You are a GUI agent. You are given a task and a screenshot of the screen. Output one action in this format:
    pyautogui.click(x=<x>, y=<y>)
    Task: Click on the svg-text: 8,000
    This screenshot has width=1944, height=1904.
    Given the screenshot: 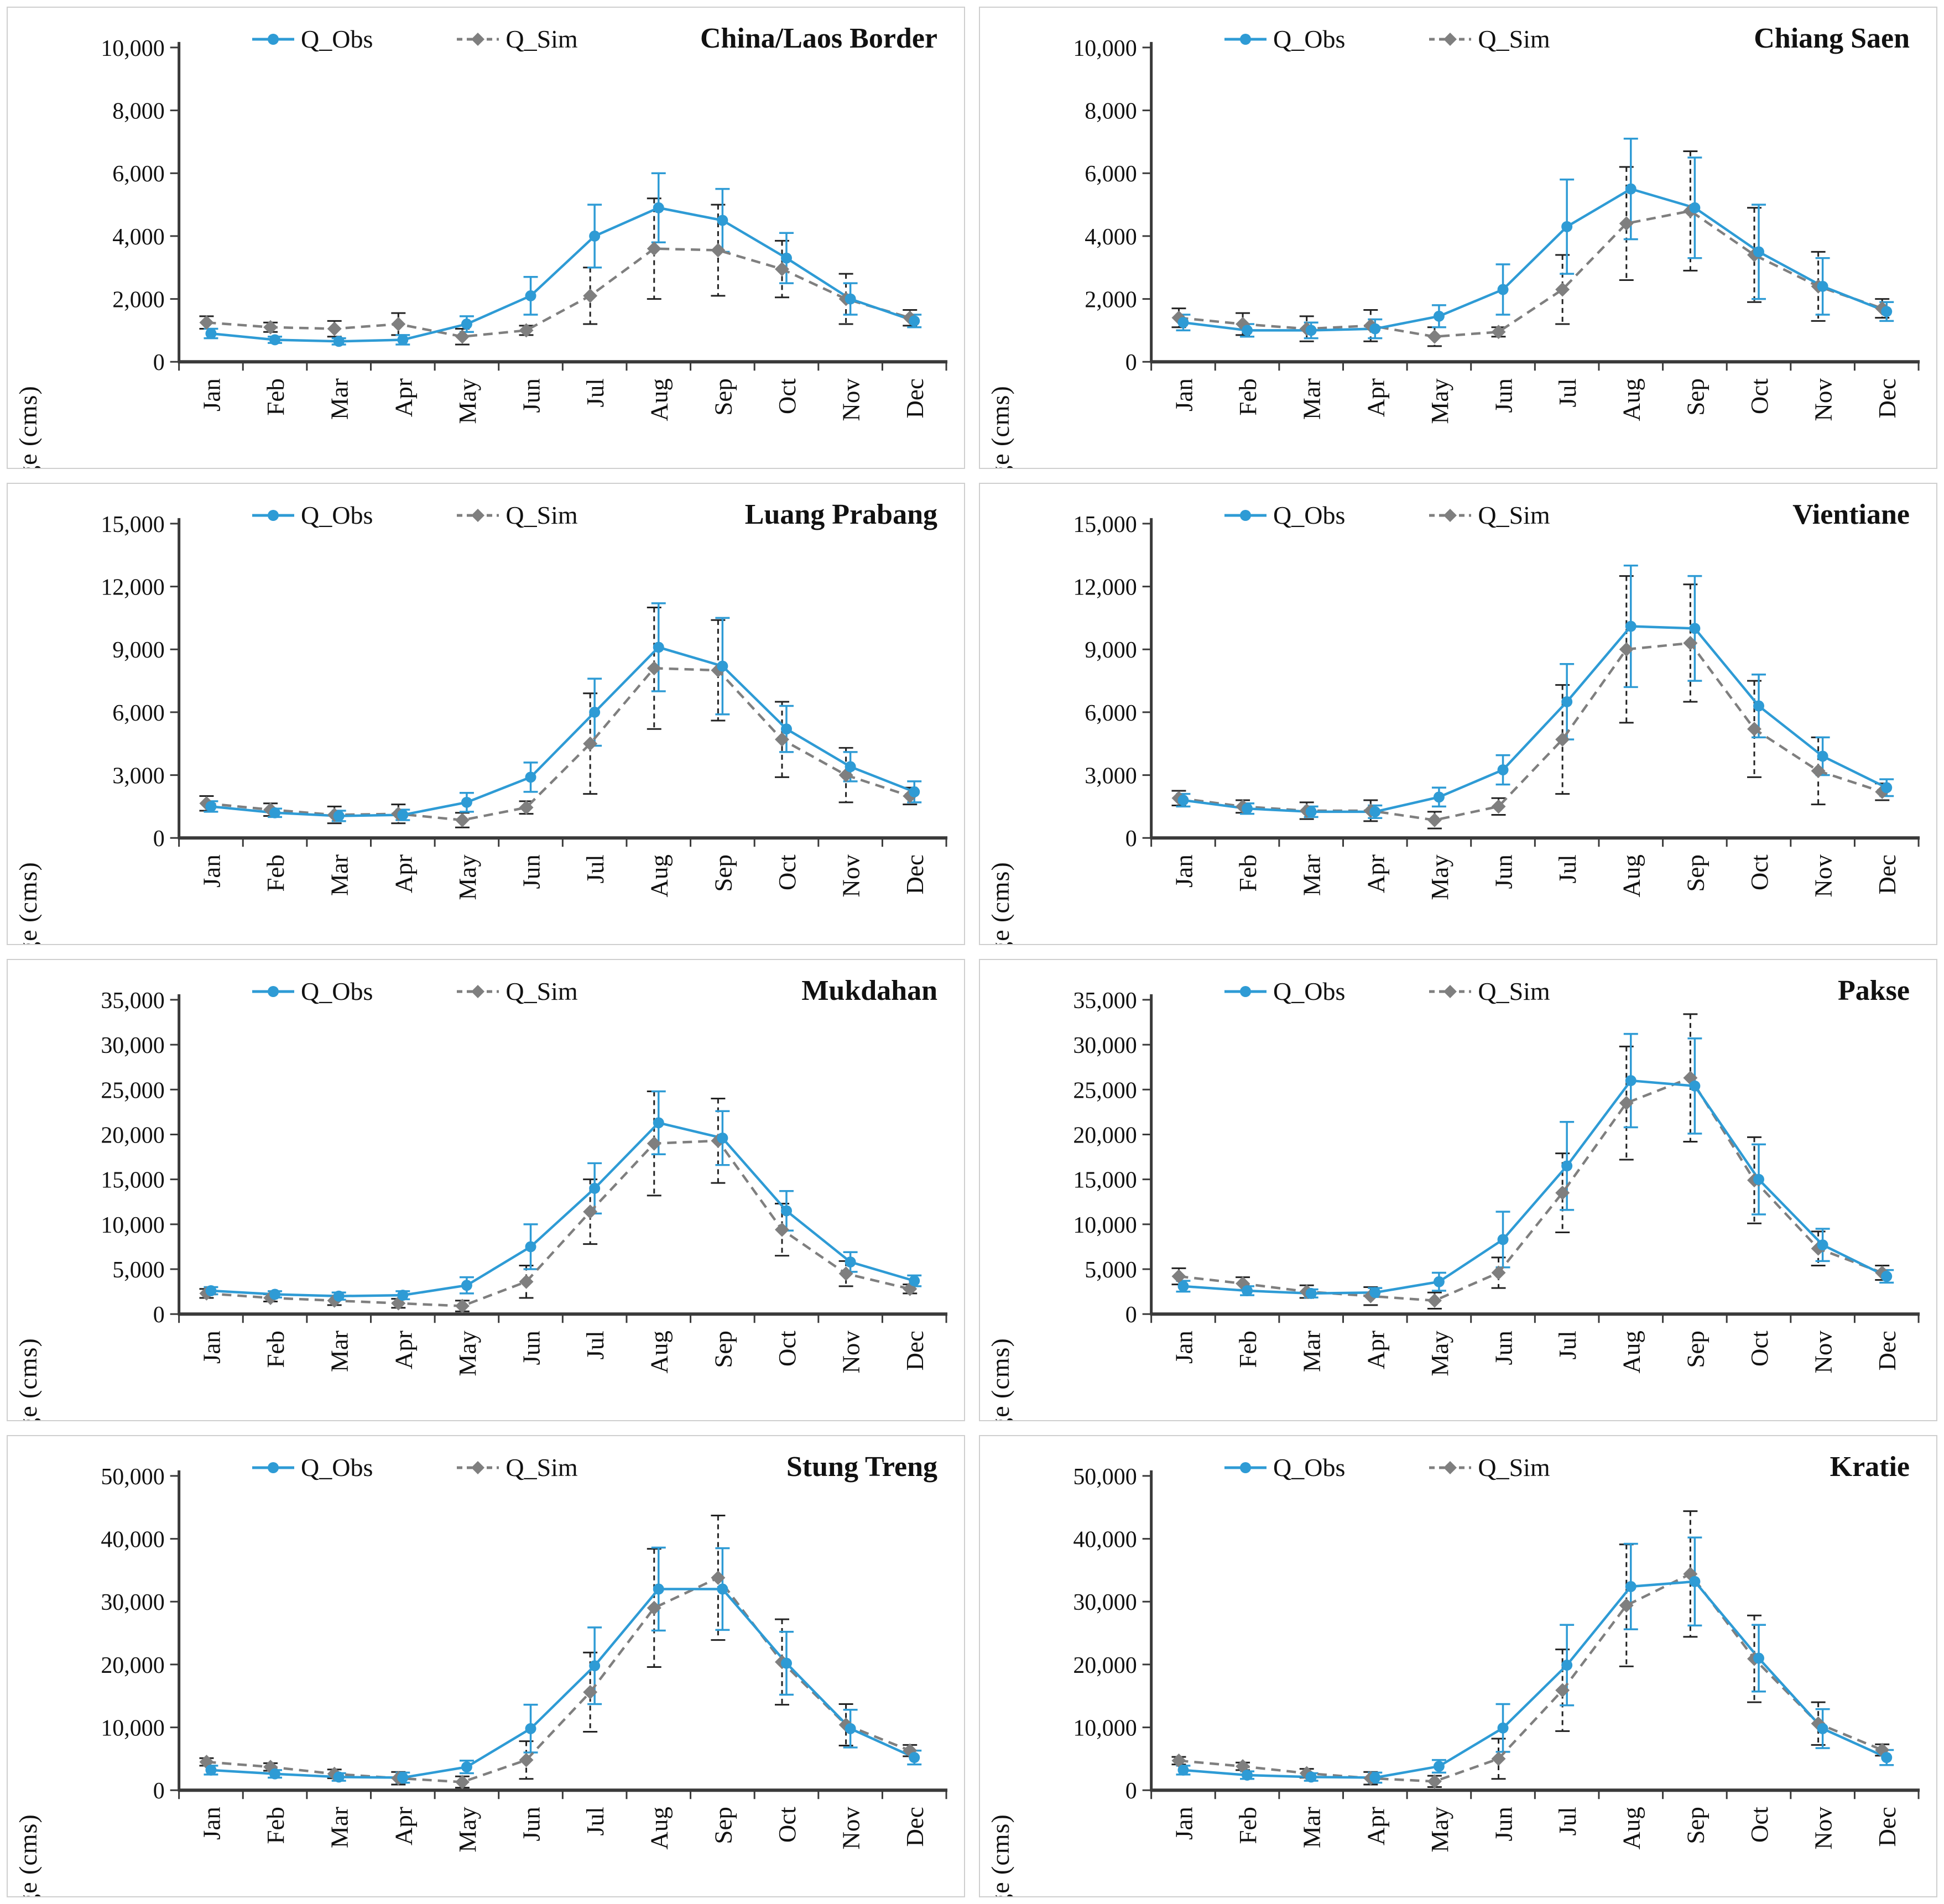 What is the action you would take?
    pyautogui.click(x=1111, y=112)
    